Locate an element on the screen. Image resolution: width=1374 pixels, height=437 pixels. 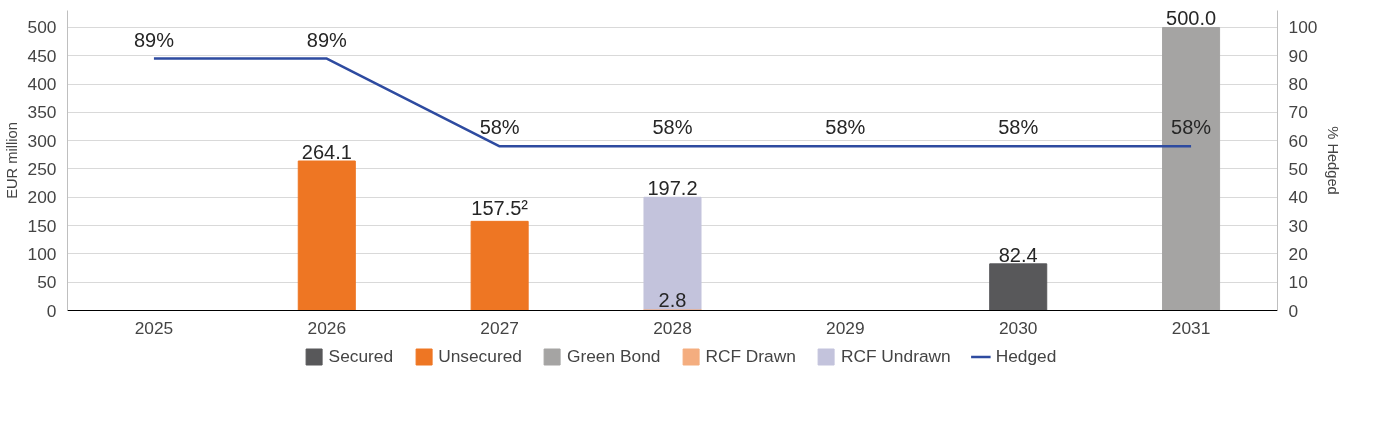
y-tick-label: 200 is located at coordinates (42, 197).